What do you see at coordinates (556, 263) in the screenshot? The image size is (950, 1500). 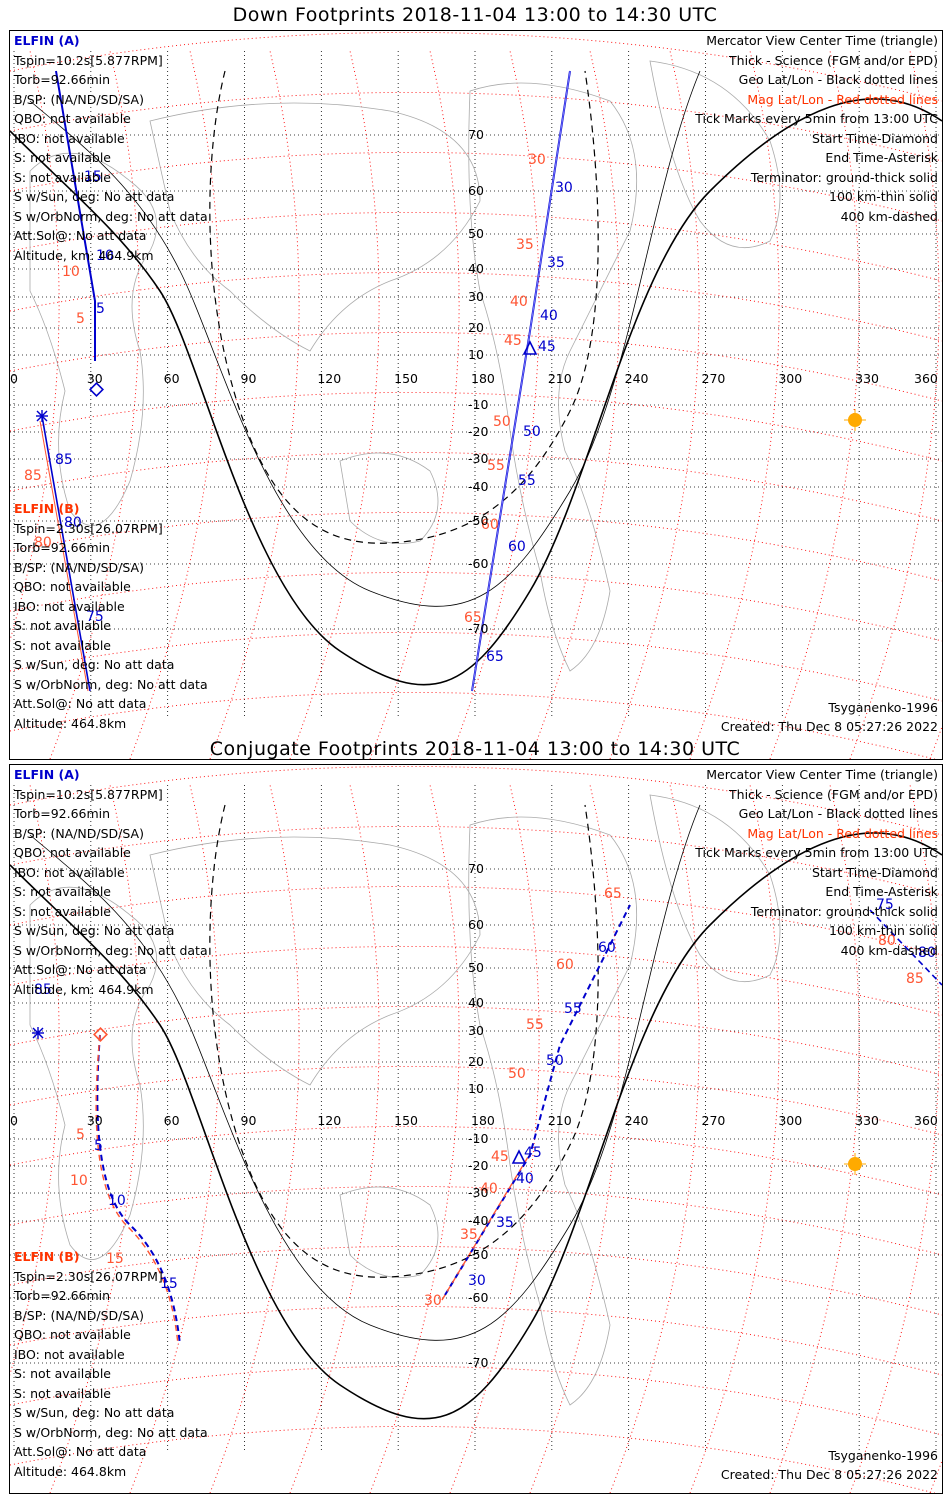 I see `a-tick-35: 35` at bounding box center [556, 263].